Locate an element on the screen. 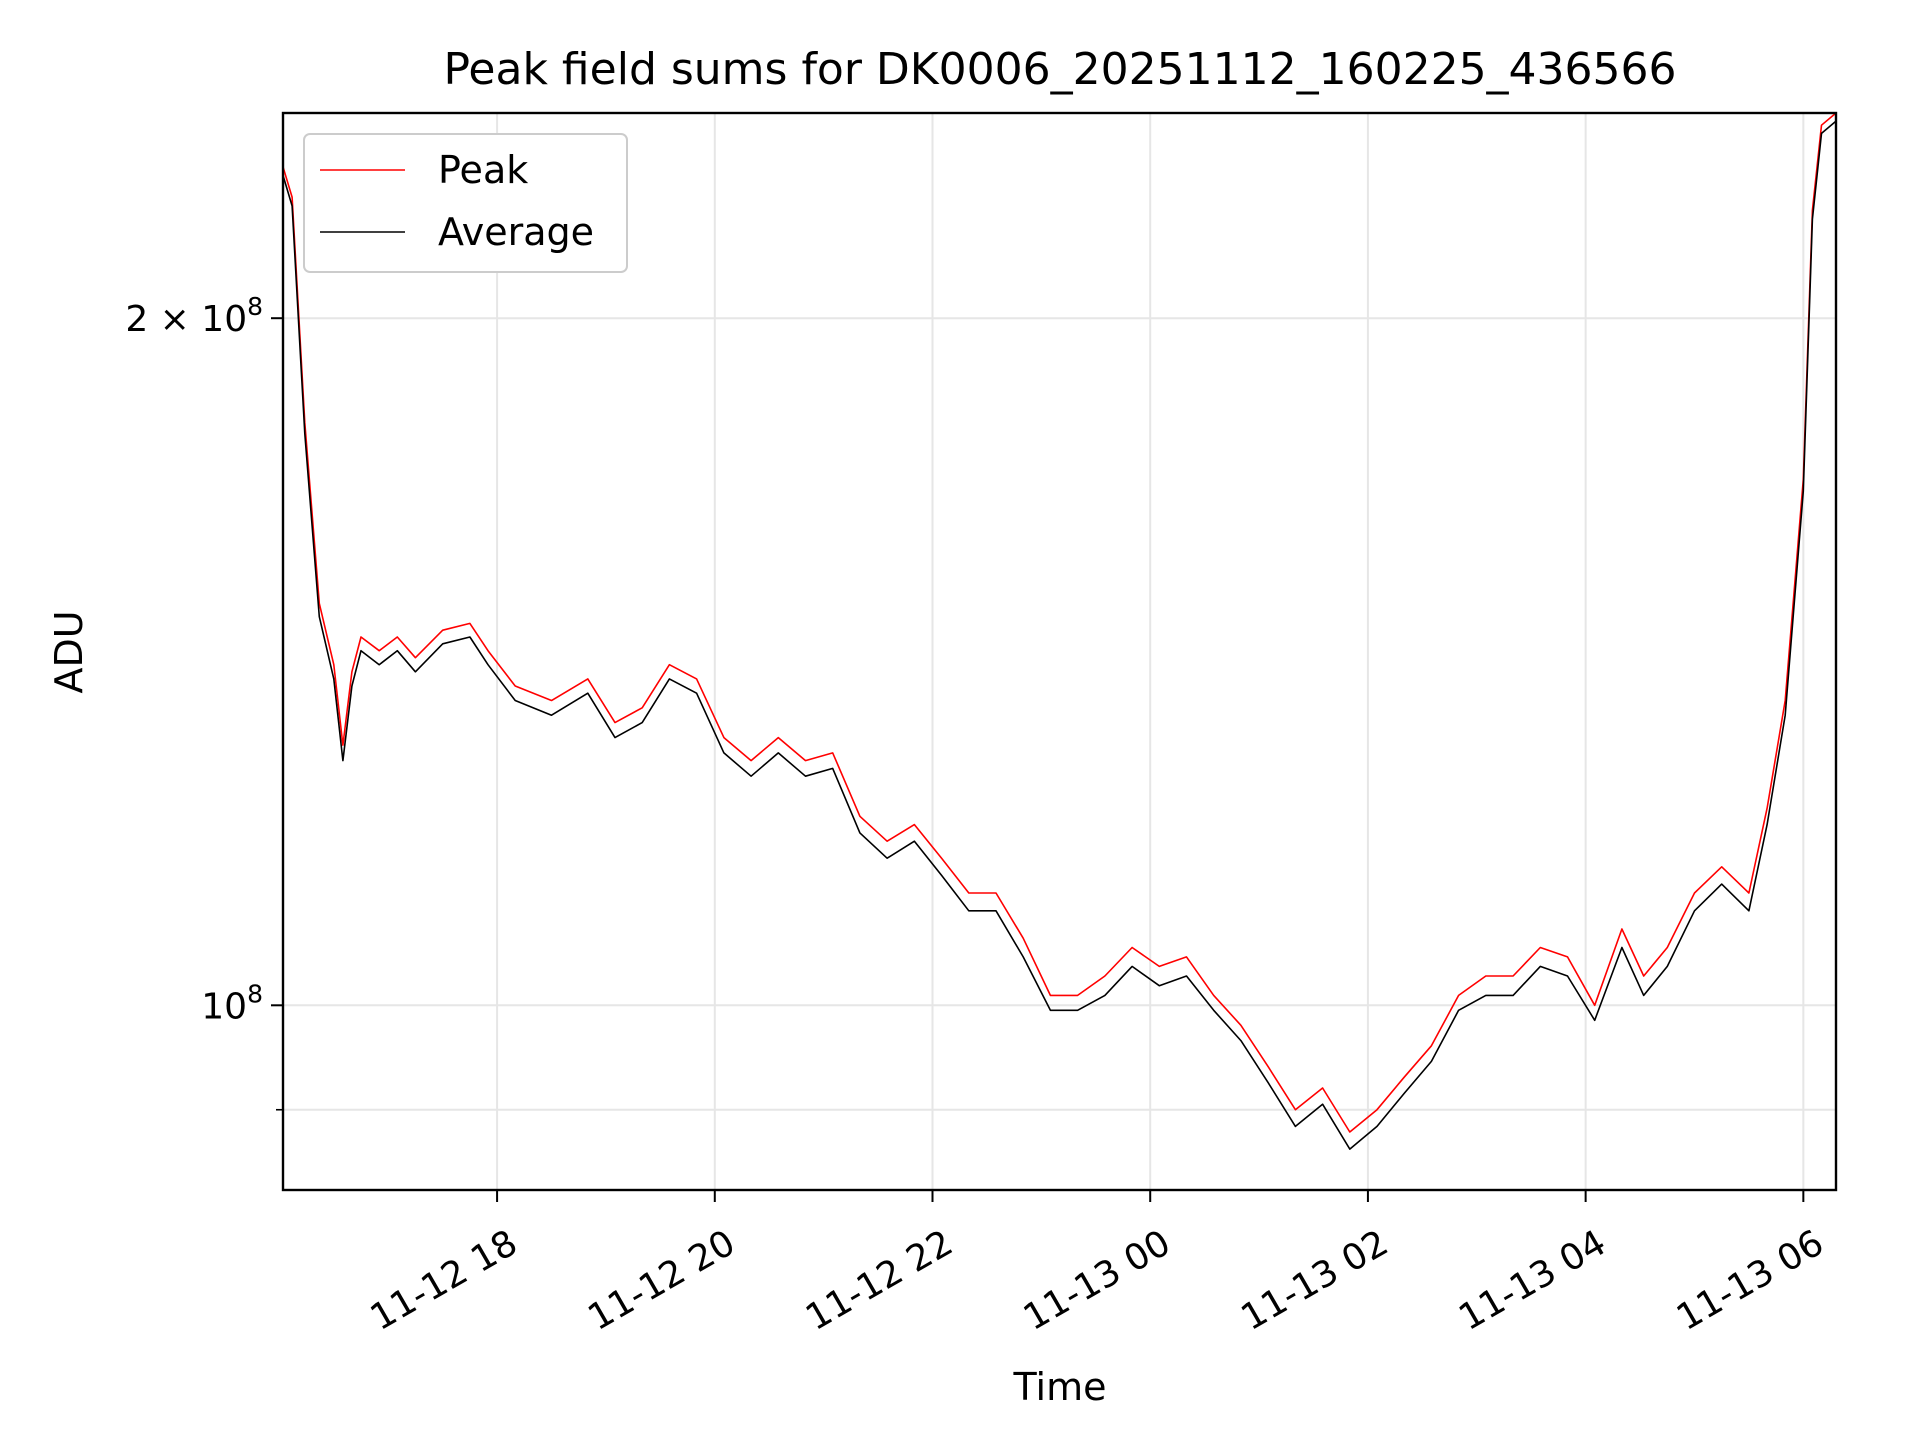 The width and height of the screenshot is (1920, 1440). legend-frame is located at coordinates (465, 203).